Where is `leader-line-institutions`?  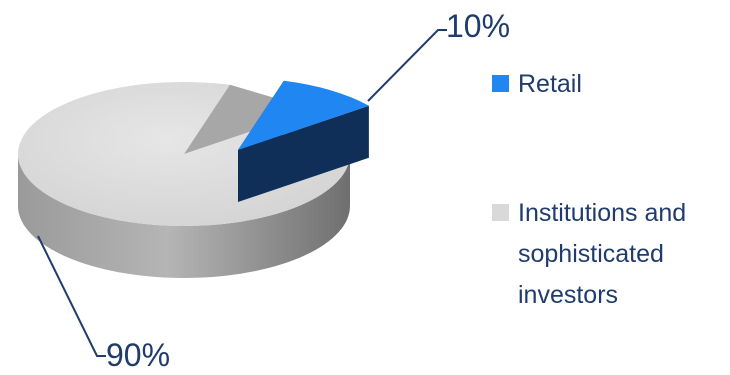 leader-line-institutions is located at coordinates (71, 296).